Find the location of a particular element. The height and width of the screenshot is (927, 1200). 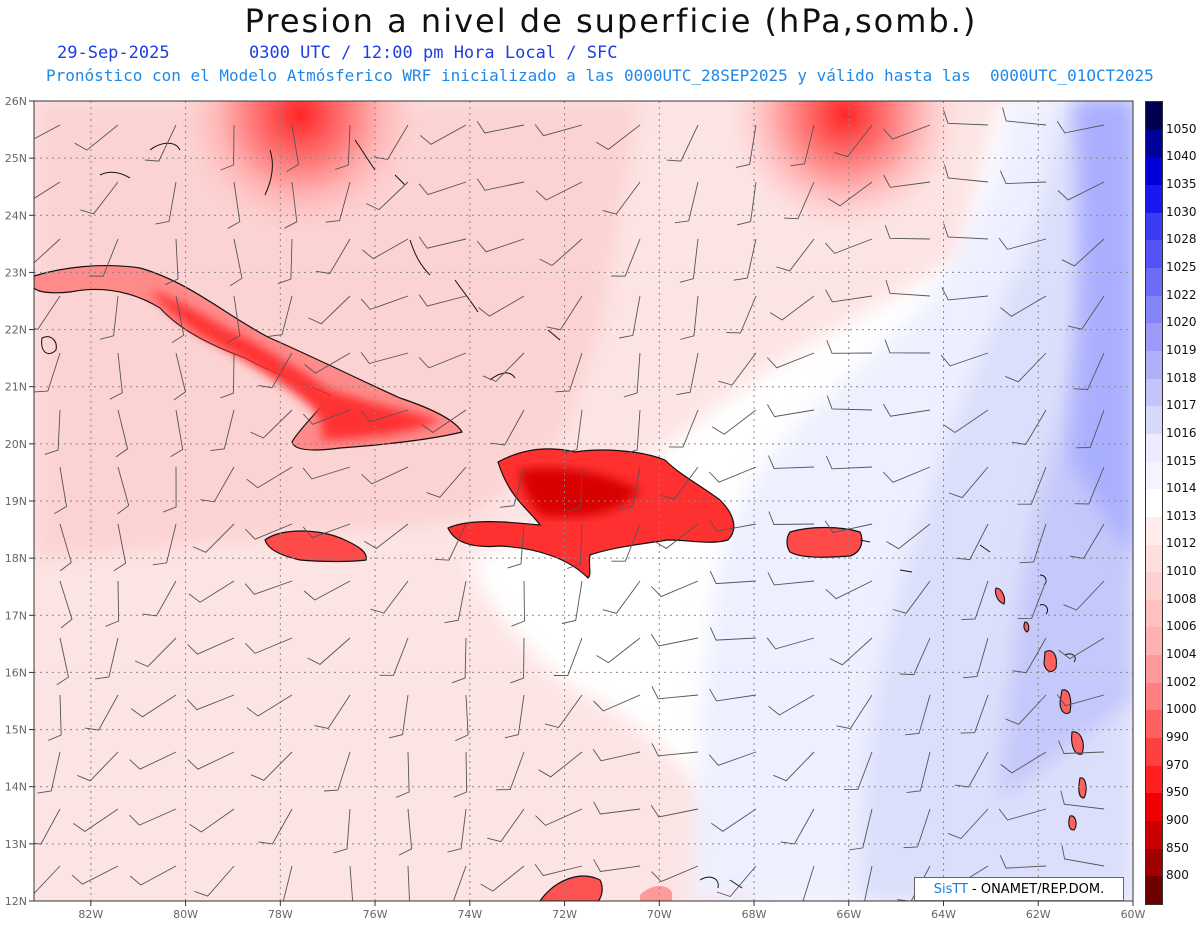

credit-box: SisTT - ONAMET/REP.DOM. is located at coordinates (1019, 889).